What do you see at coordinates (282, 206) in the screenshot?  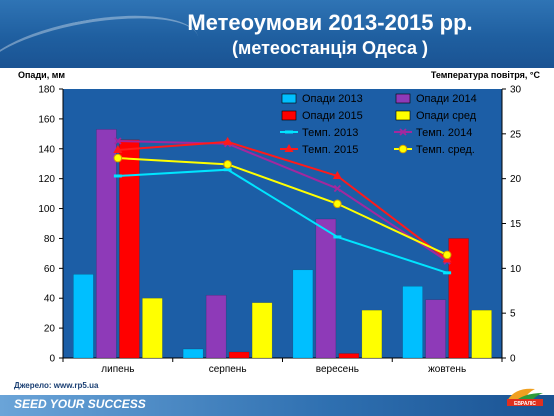 I see `line-series` at bounding box center [282, 206].